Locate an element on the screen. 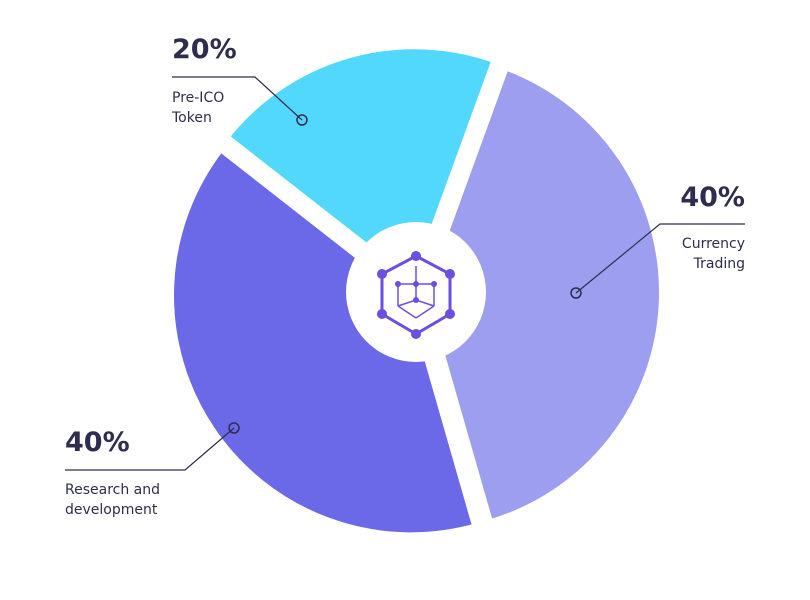 The height and width of the screenshot is (600, 810). center-icon is located at coordinates (416, 295).